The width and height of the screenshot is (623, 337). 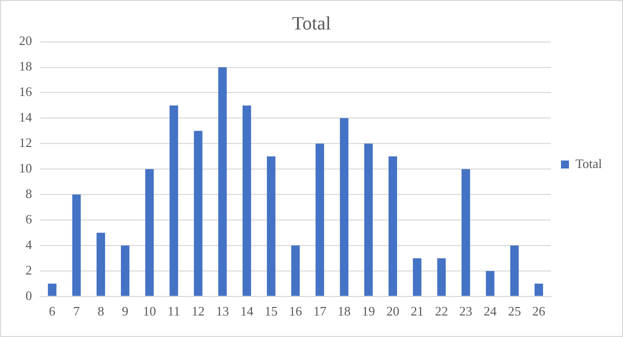 What do you see at coordinates (247, 311) in the screenshot?
I see `x-tick-label: 14` at bounding box center [247, 311].